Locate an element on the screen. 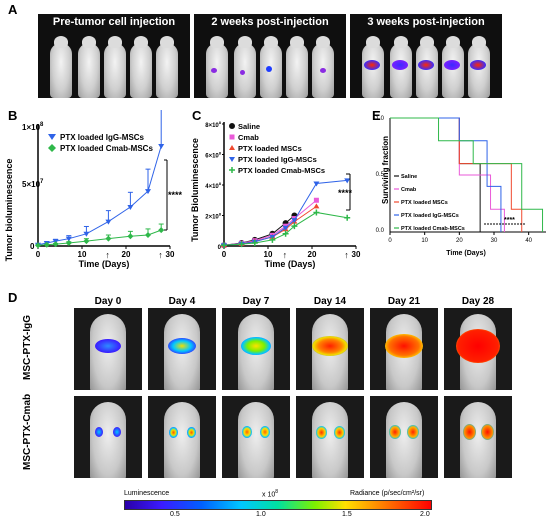 The width and height of the screenshot is (550, 524). chart-b-legend: PTX loaded IgG-MSCs PTX loaded Cmab-MSCs is located at coordinates (100, 143).